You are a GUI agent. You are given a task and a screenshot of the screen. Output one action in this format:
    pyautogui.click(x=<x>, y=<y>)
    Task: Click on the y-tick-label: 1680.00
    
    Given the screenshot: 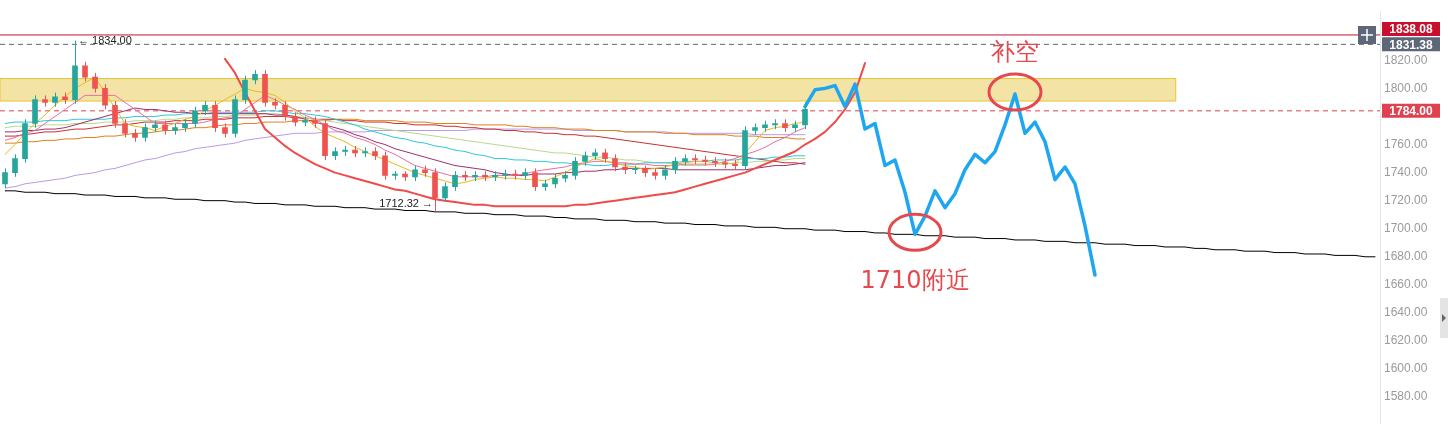 What is the action you would take?
    pyautogui.click(x=1406, y=256)
    